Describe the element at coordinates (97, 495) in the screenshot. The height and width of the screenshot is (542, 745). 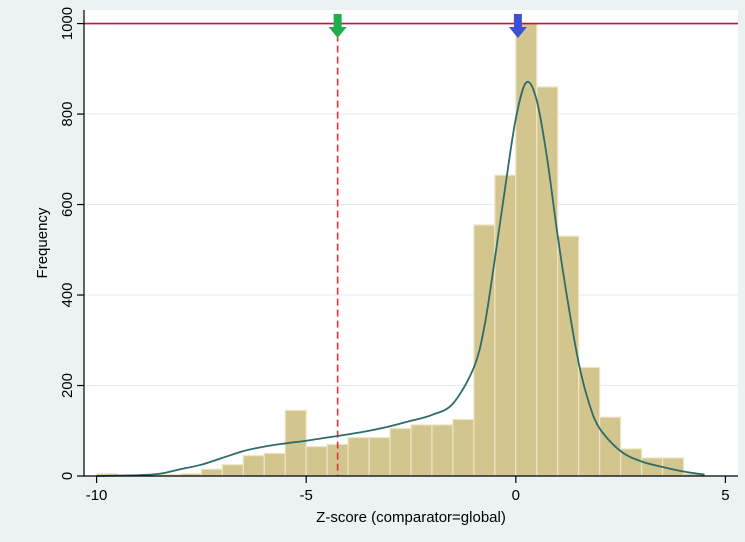
I see `x-tick-label: -10` at that location.